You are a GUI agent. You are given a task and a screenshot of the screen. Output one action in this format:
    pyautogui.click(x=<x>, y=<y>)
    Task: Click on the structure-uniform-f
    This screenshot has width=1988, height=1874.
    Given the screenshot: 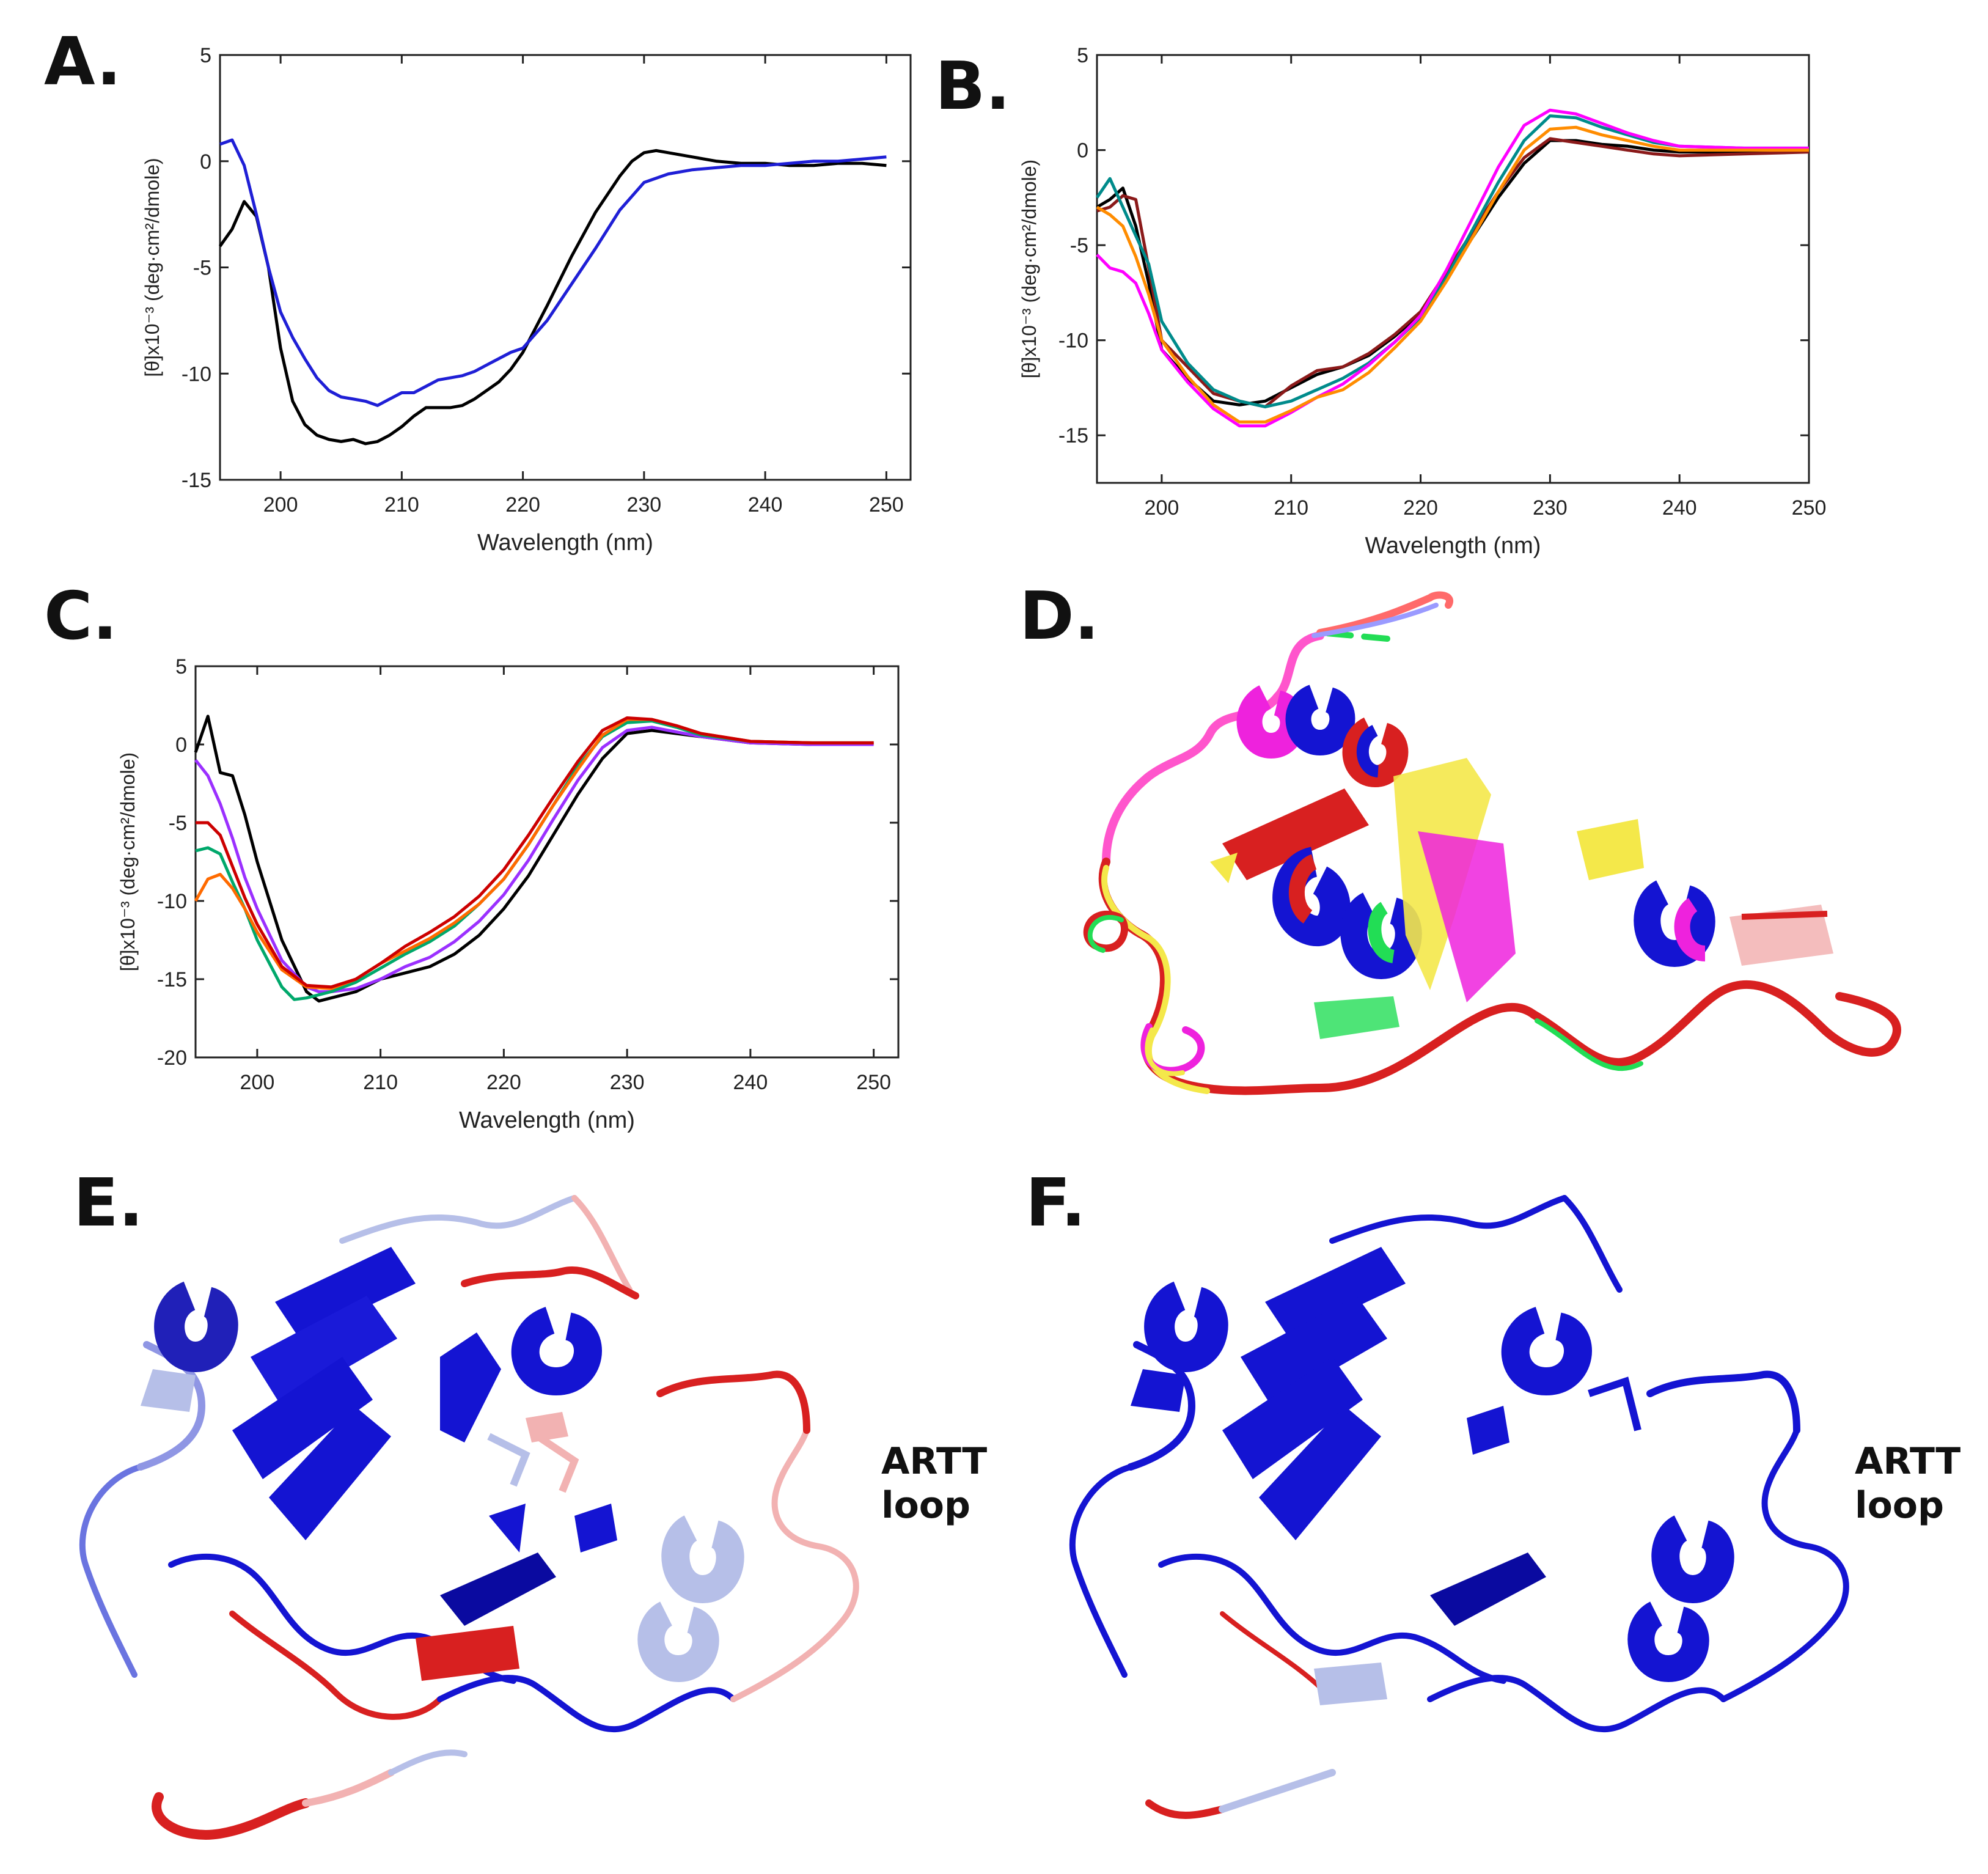 What is the action you would take?
    pyautogui.click(x=1459, y=1507)
    